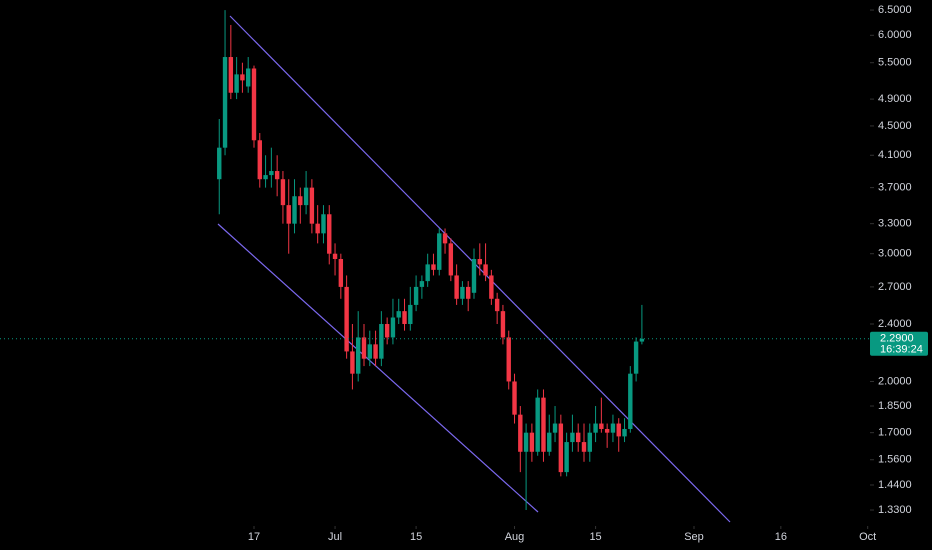 The height and width of the screenshot is (550, 932). Describe the element at coordinates (895, 155) in the screenshot. I see `y-tick-label: 4.1000` at that location.